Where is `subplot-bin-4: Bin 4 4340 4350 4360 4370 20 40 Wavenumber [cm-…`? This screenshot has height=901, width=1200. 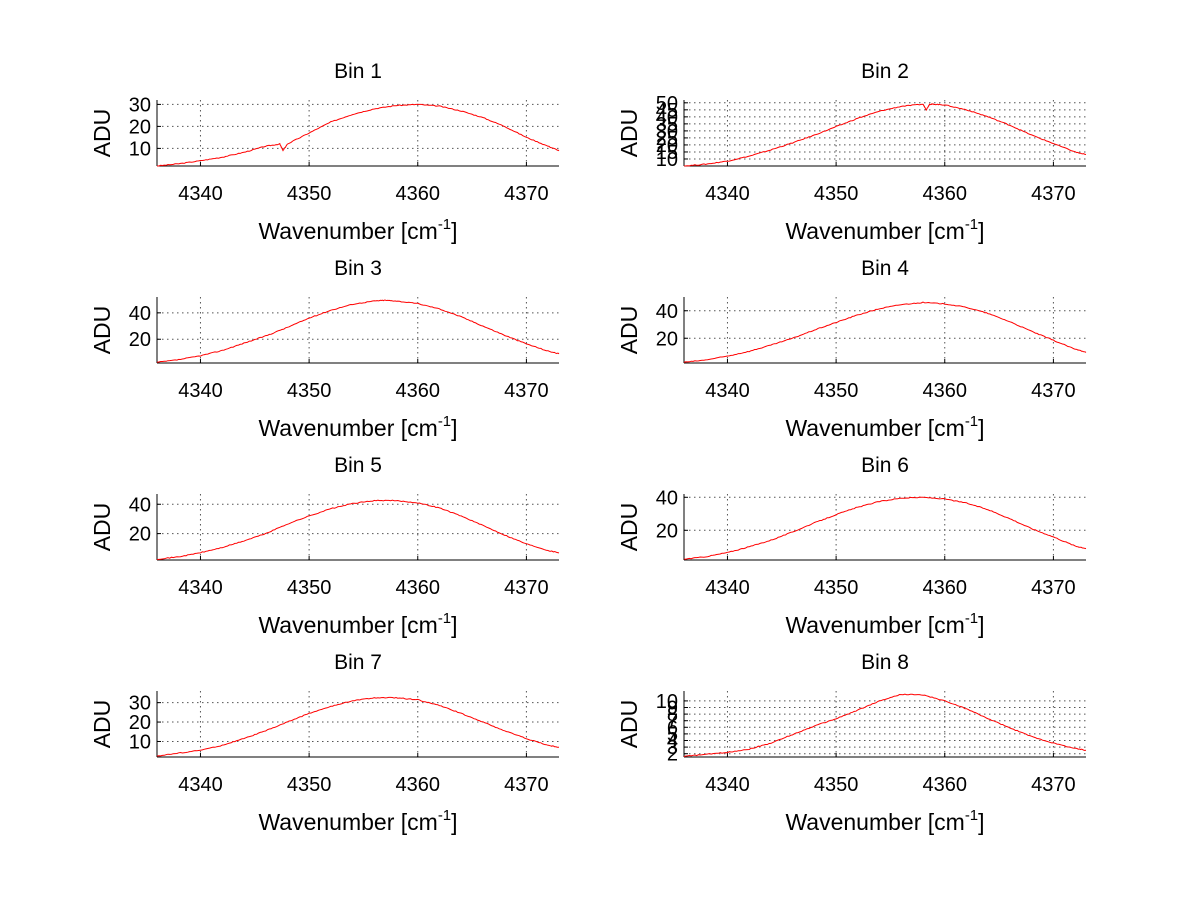 subplot-bin-4: Bin 4 4340 4350 4360 4370 20 40 Wavenumber [cm-… is located at coordinates (851, 349).